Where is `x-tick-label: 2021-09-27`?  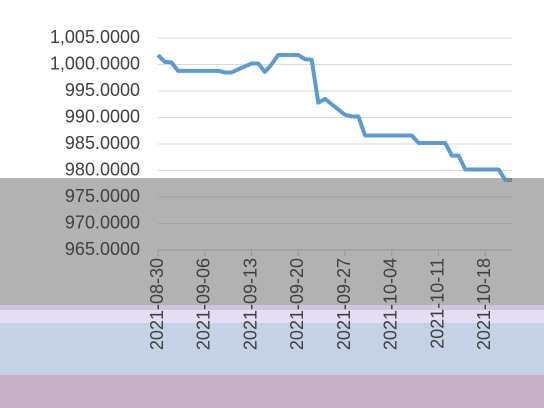 x-tick-label: 2021-09-27 is located at coordinates (344, 304).